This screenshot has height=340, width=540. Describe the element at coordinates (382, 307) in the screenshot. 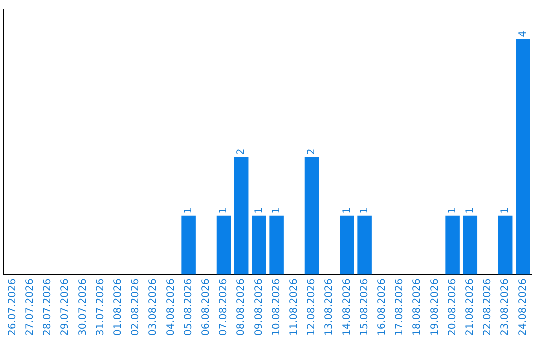

I see `x-tick-label: 16.08.2026` at that location.